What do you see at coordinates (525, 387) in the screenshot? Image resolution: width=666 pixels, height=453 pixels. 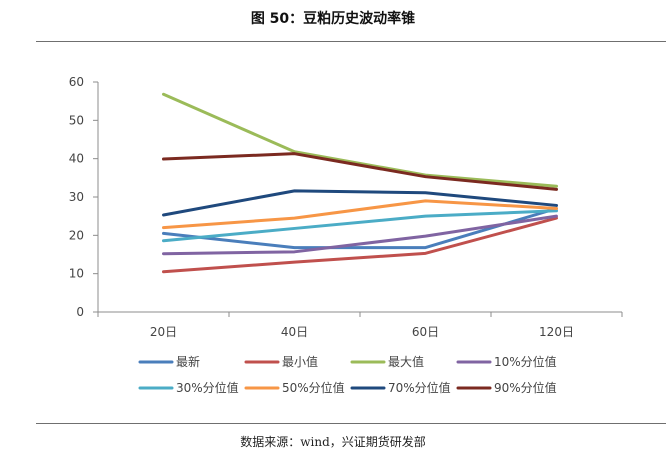 I see `legend-label: 90%分位值` at bounding box center [525, 387].